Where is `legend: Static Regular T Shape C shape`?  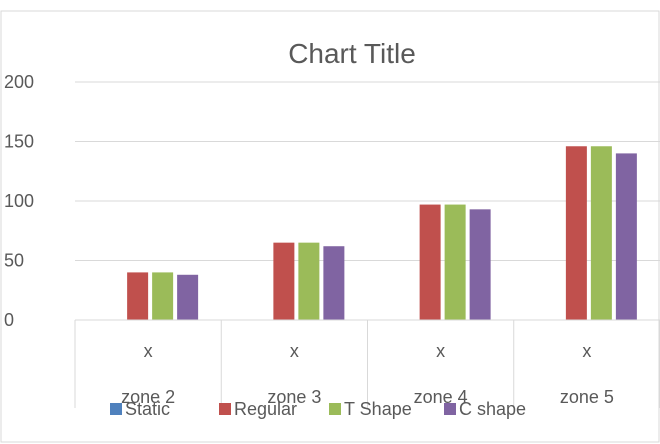 legend: Static Regular T Shape C shape is located at coordinates (318, 409).